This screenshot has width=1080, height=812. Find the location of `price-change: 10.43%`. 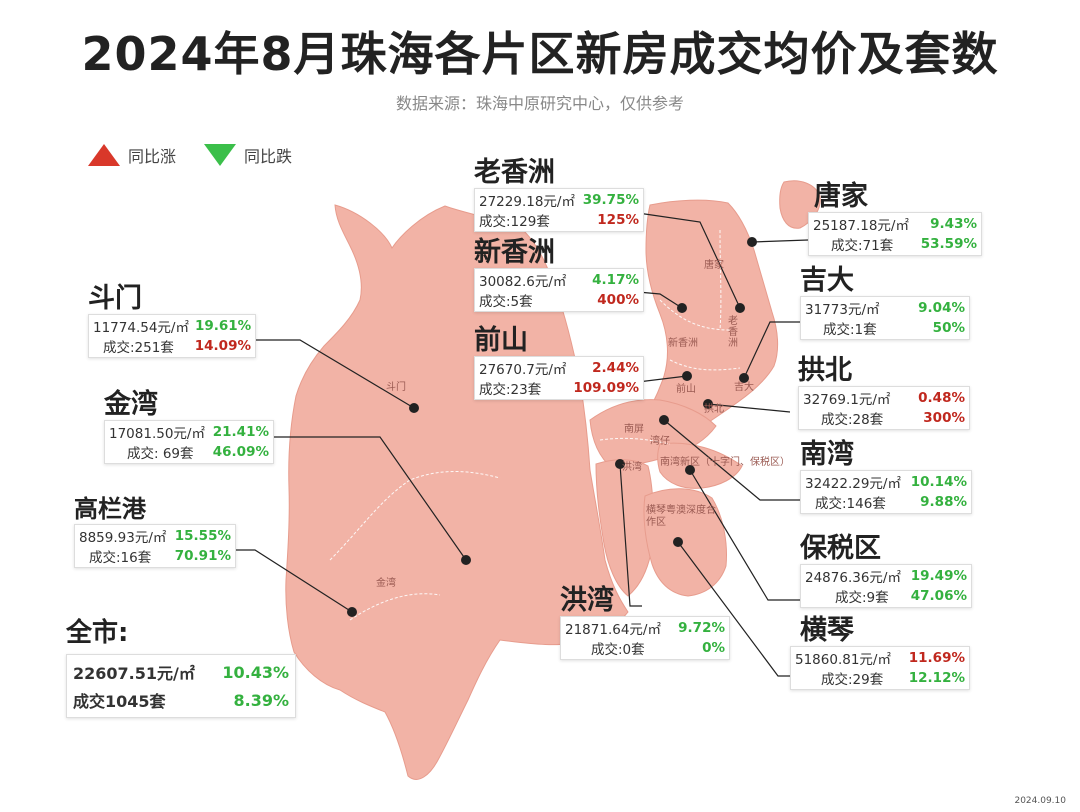

price-change: 10.43% is located at coordinates (255, 672).